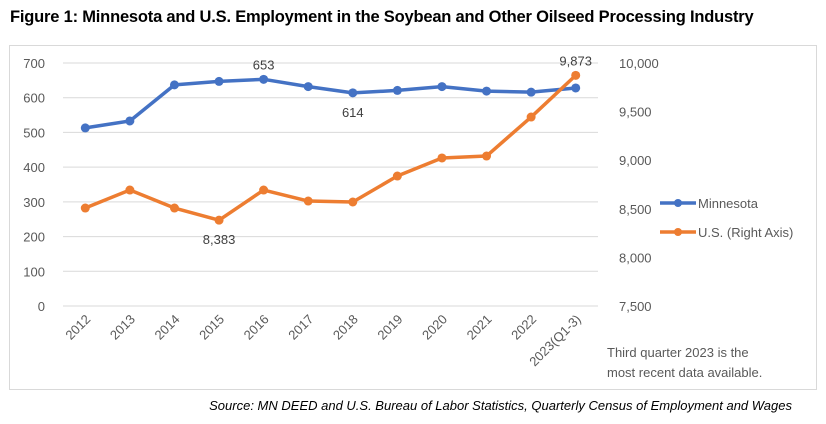 This screenshot has height=424, width=826. I want to click on legend: Minnesota U.S. (Right Axis), so click(726, 218).